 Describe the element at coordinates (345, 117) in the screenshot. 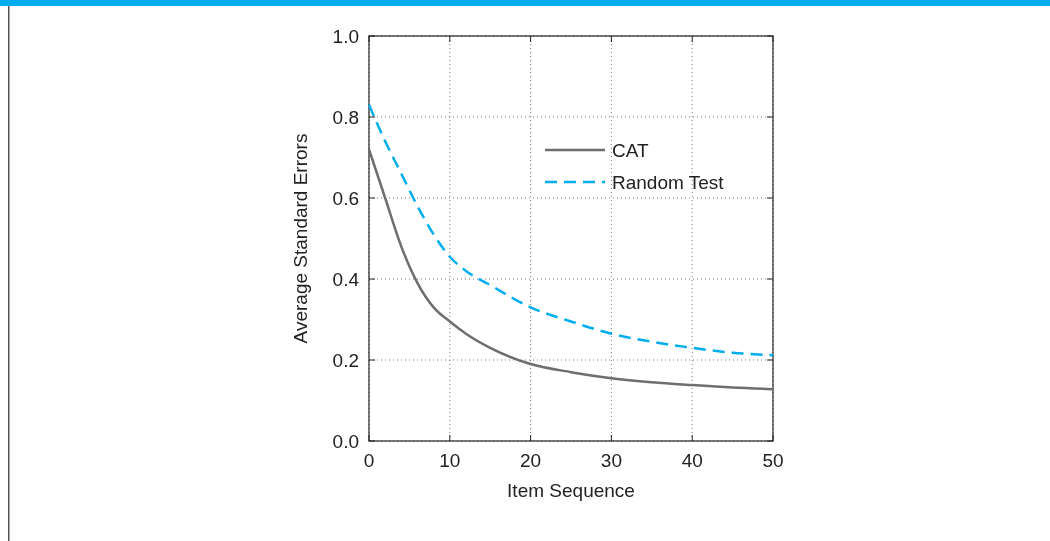

I see `y-tick-label: 0.8` at that location.